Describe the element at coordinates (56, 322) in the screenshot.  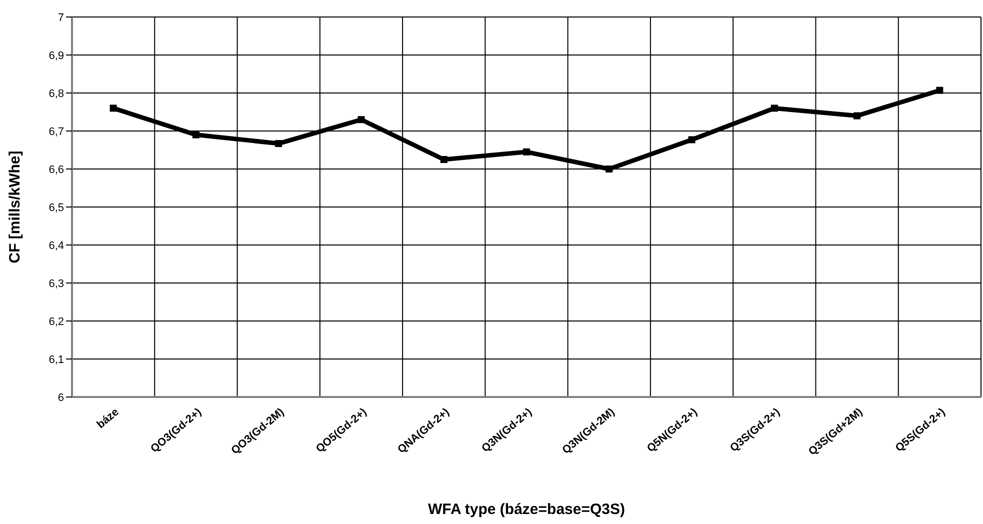
I see `y-tick-label: 6,2` at that location.